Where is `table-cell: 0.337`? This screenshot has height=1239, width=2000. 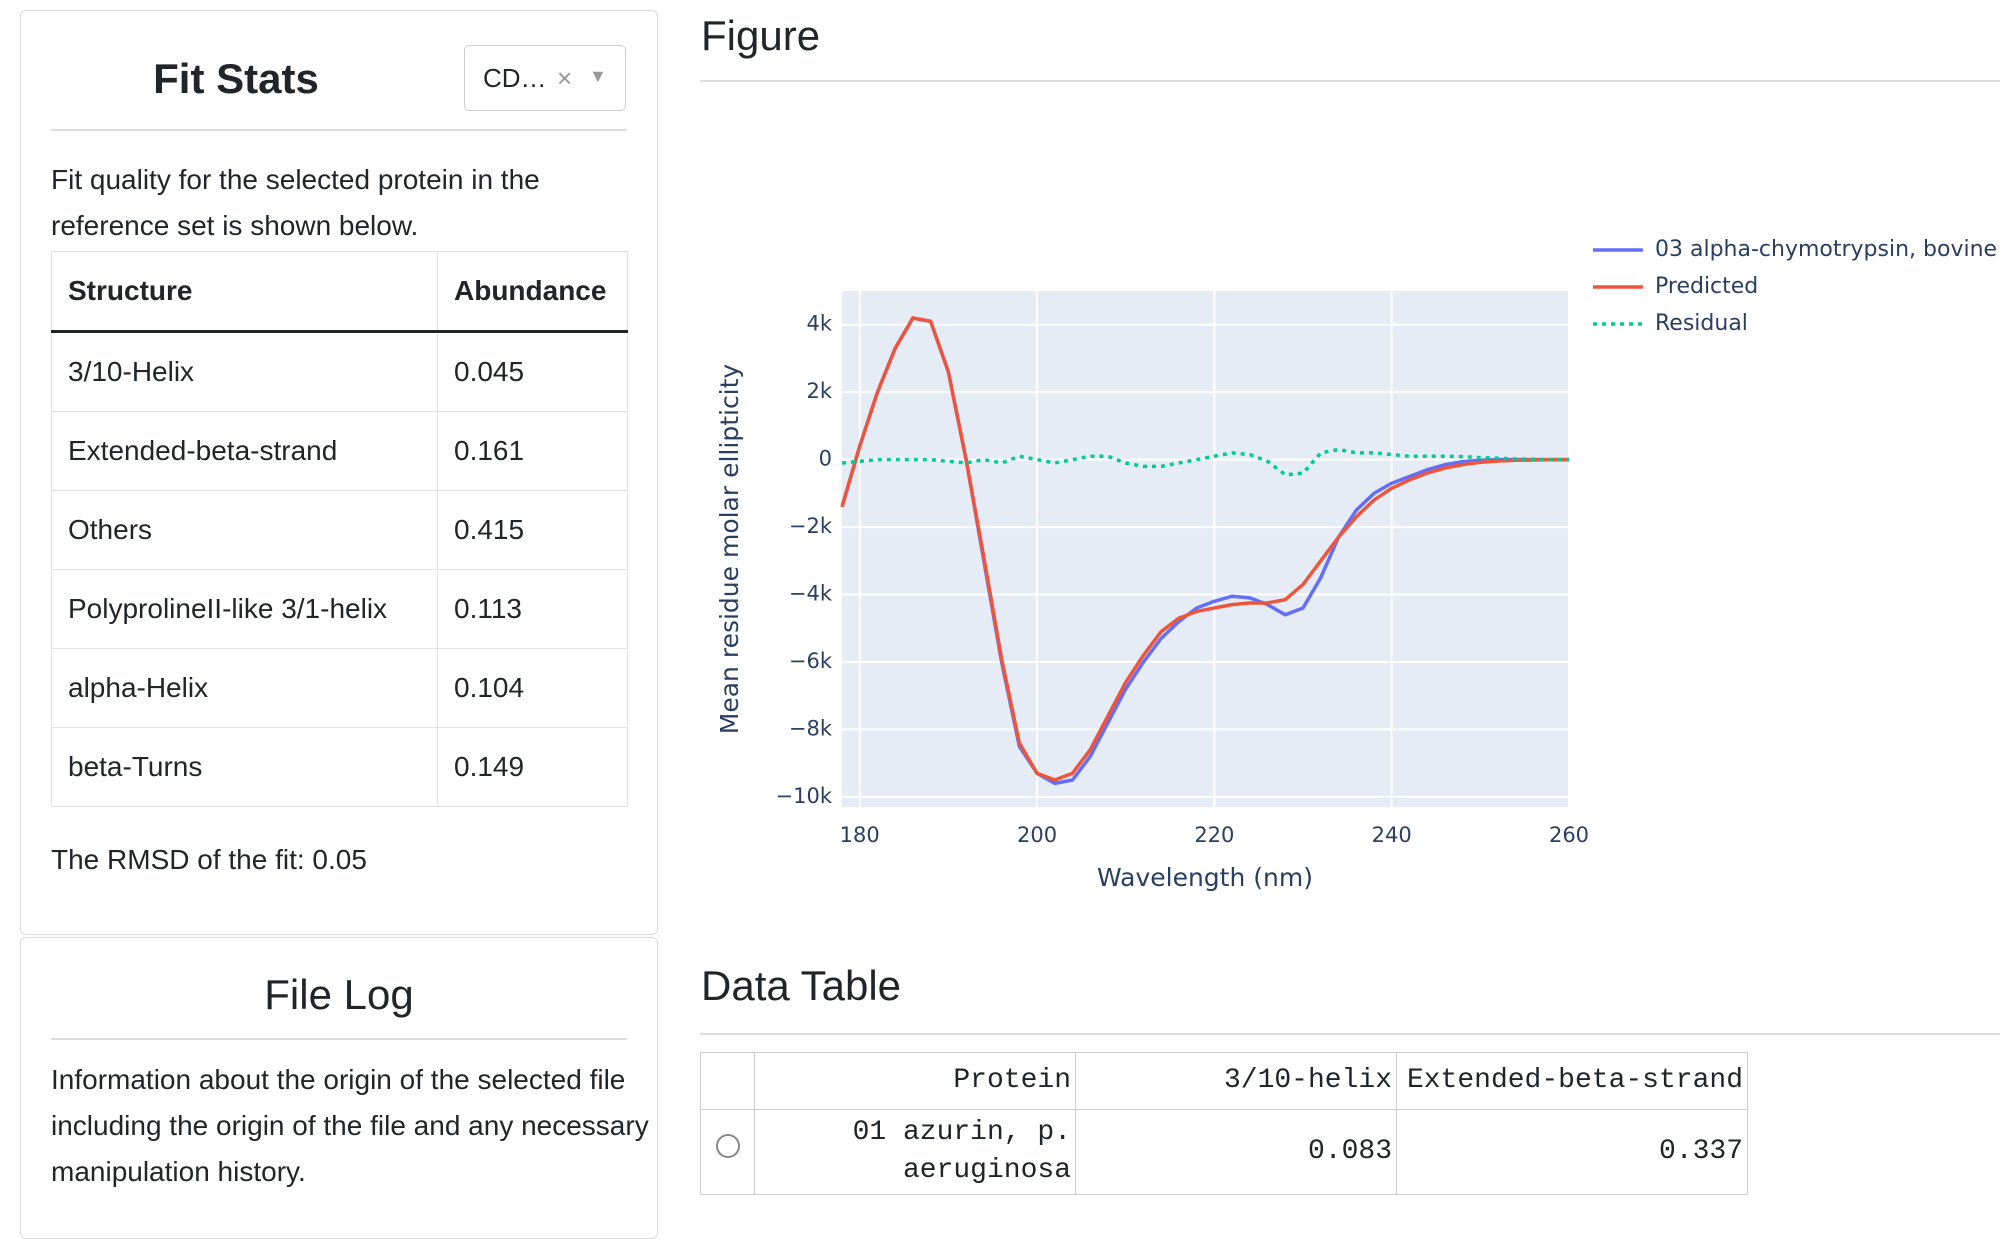 table-cell: 0.337 is located at coordinates (1572, 1152).